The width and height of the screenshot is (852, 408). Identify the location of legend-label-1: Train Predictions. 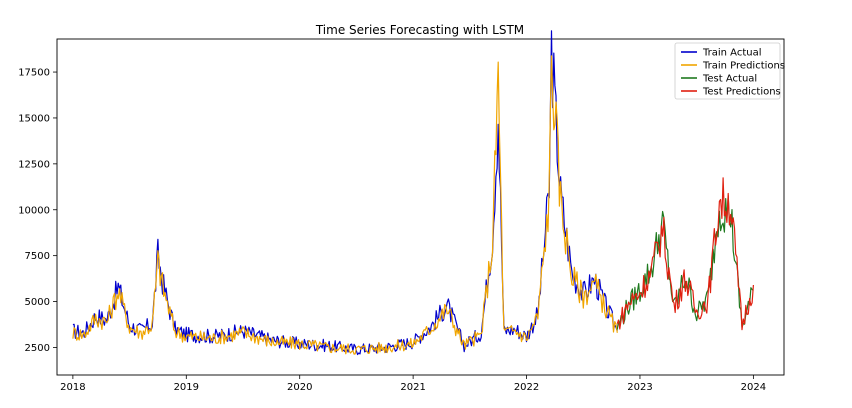
(743, 66).